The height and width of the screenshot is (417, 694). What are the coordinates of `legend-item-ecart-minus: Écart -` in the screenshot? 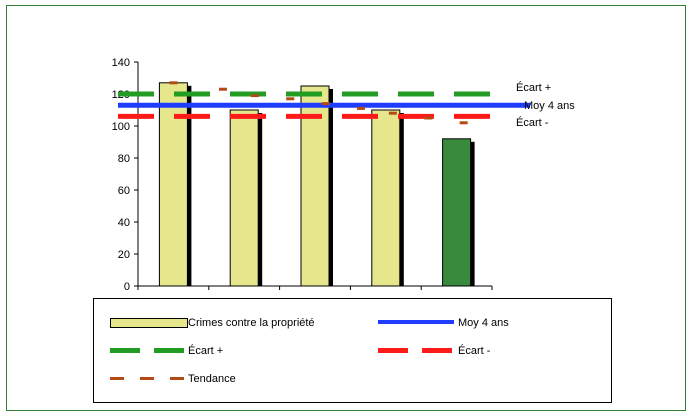 It's located at (474, 351).